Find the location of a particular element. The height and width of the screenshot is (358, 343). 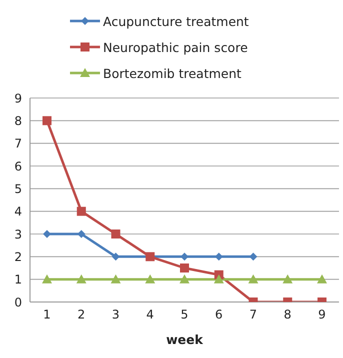

x-tick-label: 4 is located at coordinates (150, 315).